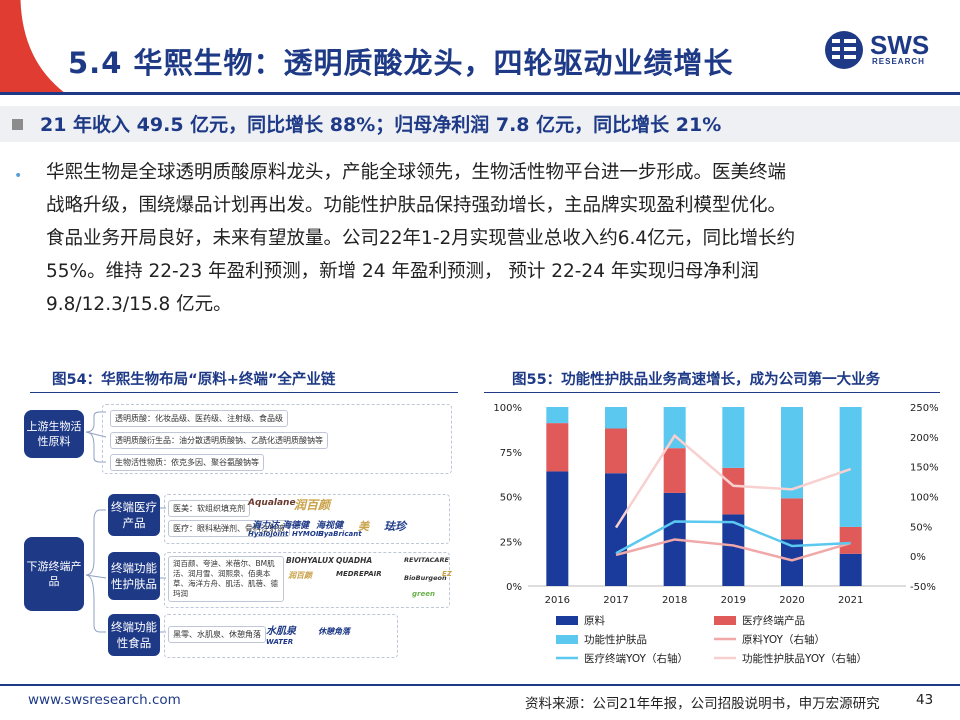  What do you see at coordinates (280, 642) in the screenshot?
I see `brand-logo-water: WATER` at bounding box center [280, 642].